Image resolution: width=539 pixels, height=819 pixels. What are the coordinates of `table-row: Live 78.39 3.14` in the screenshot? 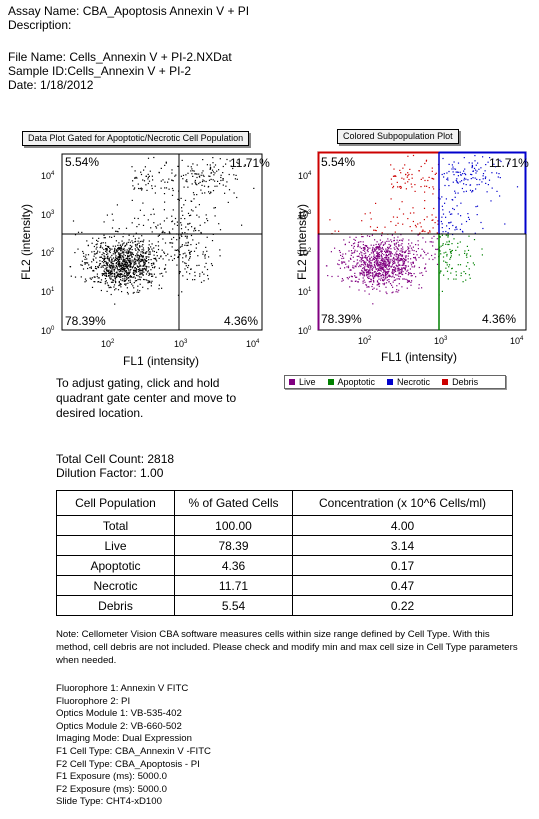 It's located at (284, 545).